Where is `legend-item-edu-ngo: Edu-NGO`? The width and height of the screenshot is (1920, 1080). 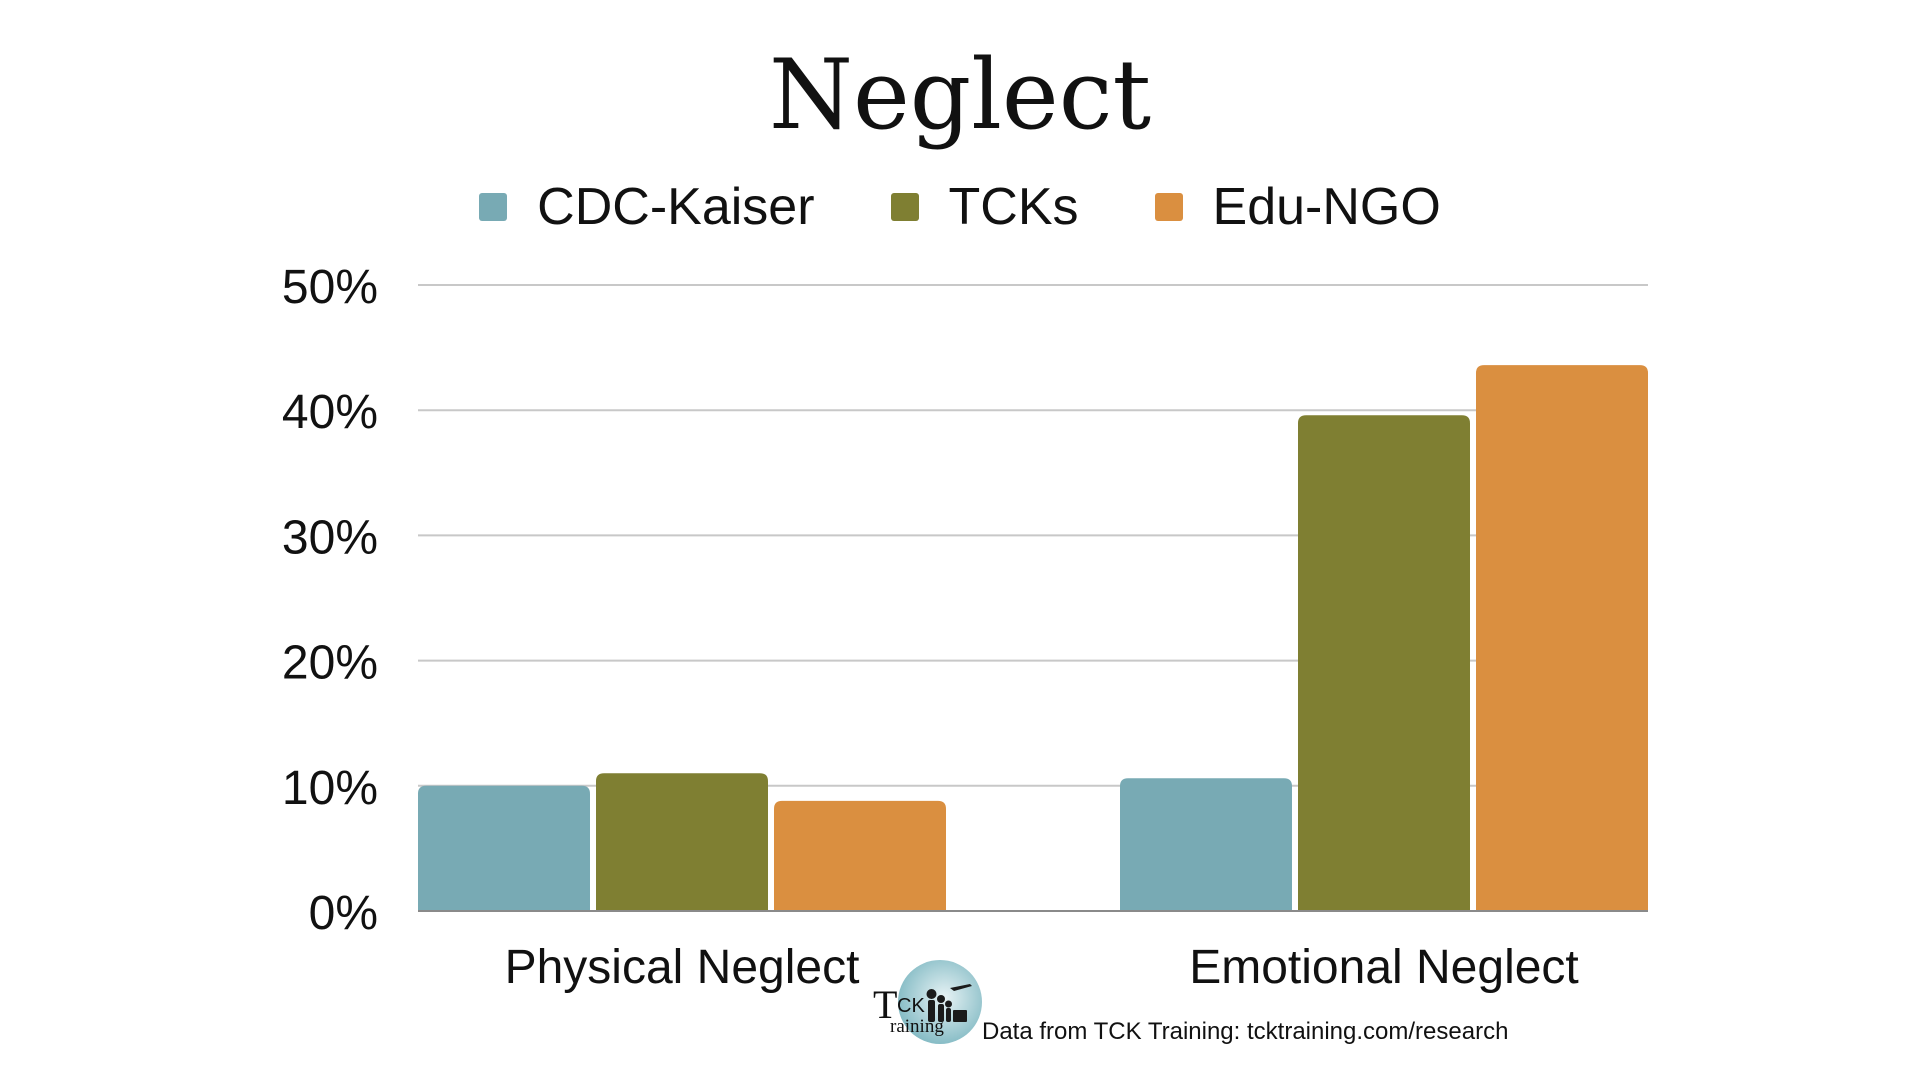 legend-item-edu-ngo: Edu-NGO is located at coordinates (1297, 207).